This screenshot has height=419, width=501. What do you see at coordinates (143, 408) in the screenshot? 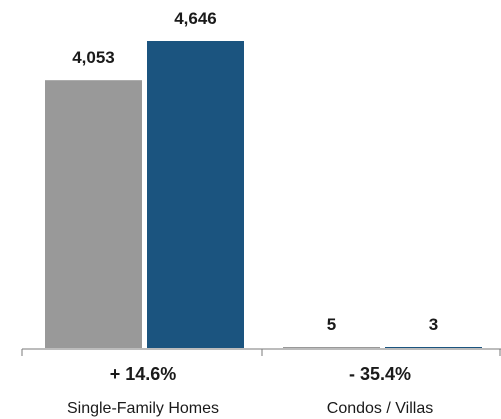
I see `category-label-single-family: Single-Family Homes` at bounding box center [143, 408].